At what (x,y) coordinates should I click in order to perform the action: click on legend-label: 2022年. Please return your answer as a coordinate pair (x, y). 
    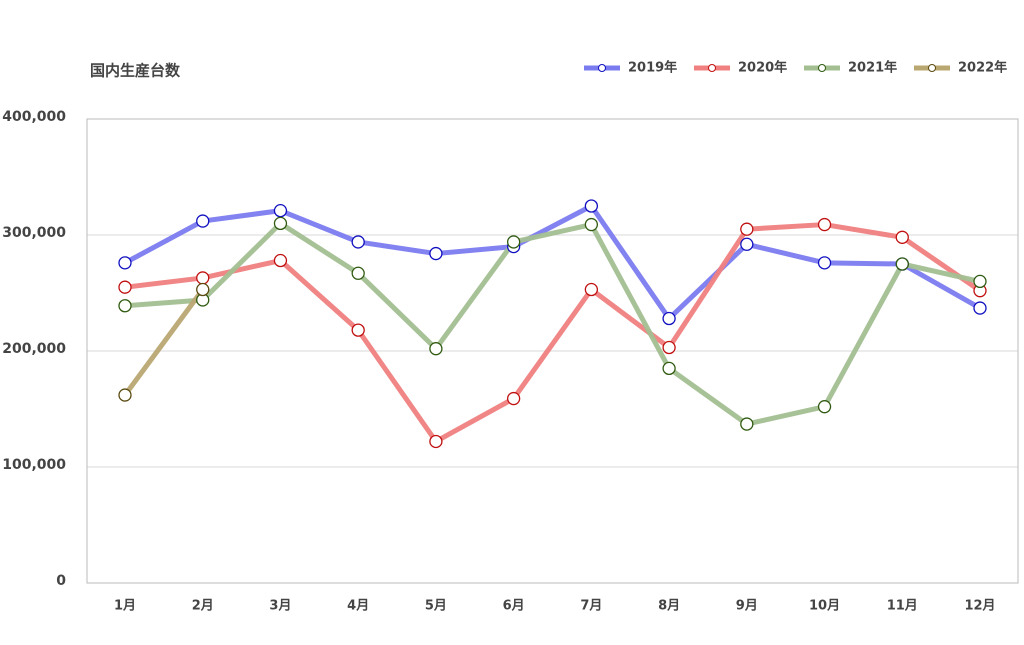
    Looking at the image, I should click on (982, 68).